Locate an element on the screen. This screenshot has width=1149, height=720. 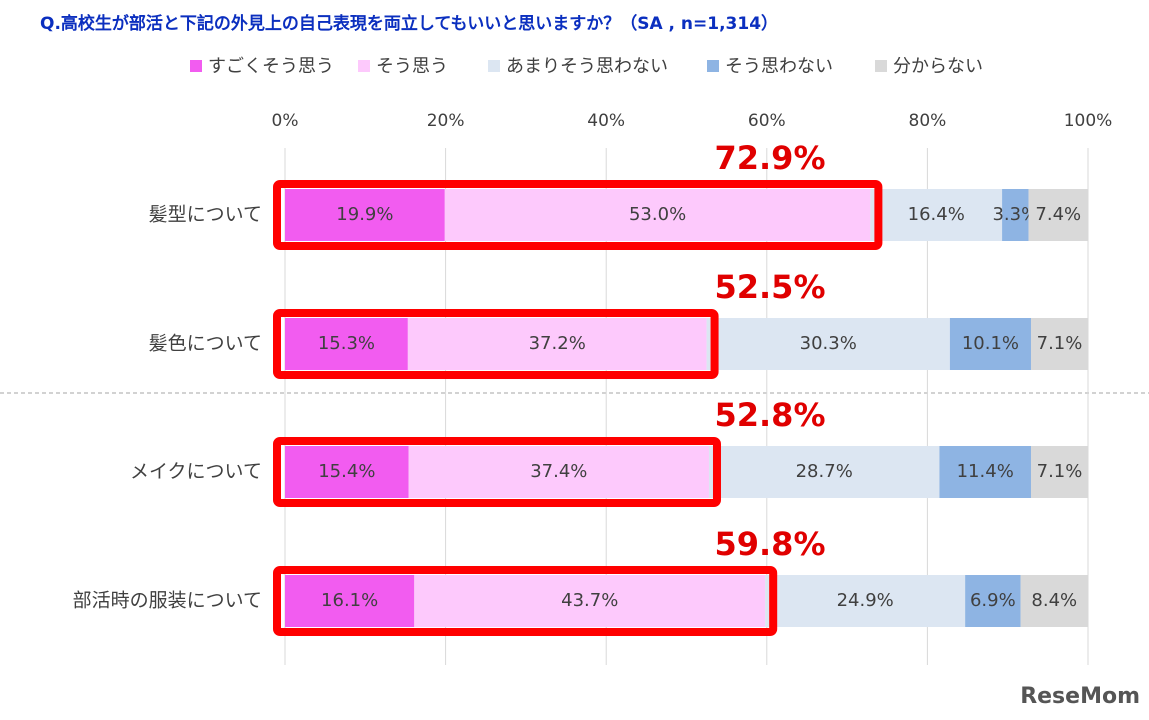
legend-label: すごくそう思う is located at coordinates (271, 66).